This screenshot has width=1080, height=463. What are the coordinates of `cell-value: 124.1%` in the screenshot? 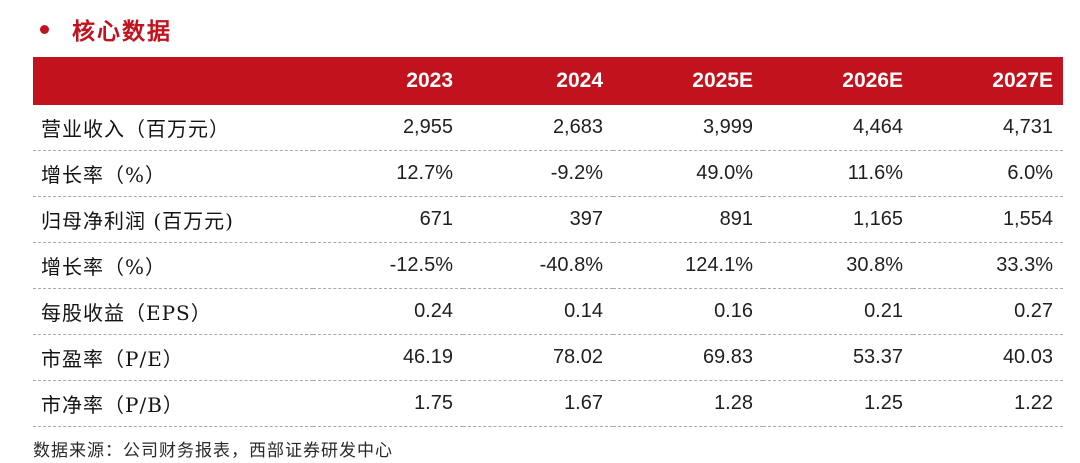 It's located at (688, 265).